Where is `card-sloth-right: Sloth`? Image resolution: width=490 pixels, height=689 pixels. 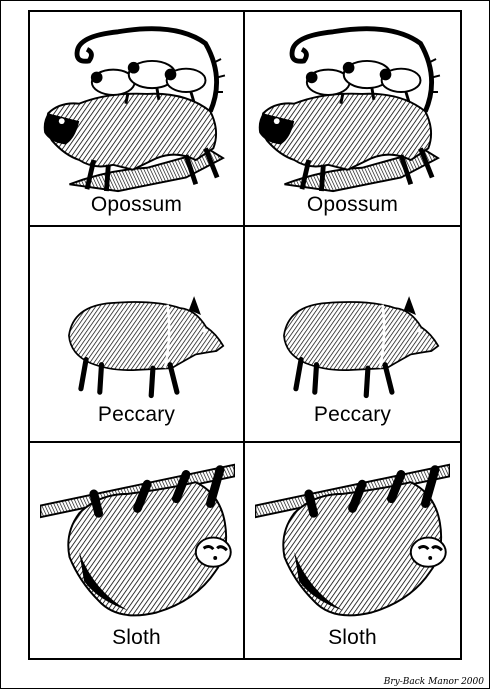
card-sloth-right: Sloth is located at coordinates (352, 550).